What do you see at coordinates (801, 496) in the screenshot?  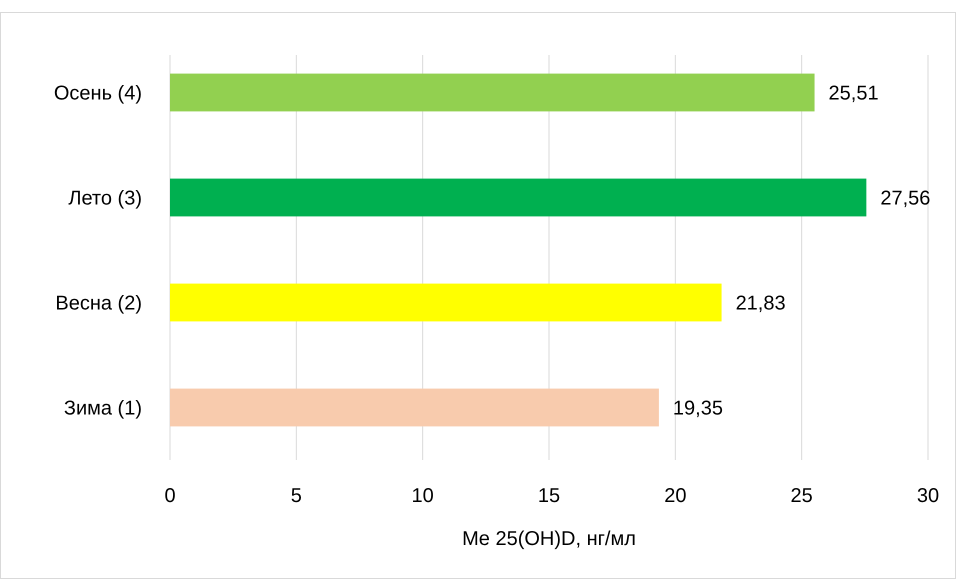 I see `x-tick-label: 25` at bounding box center [801, 496].